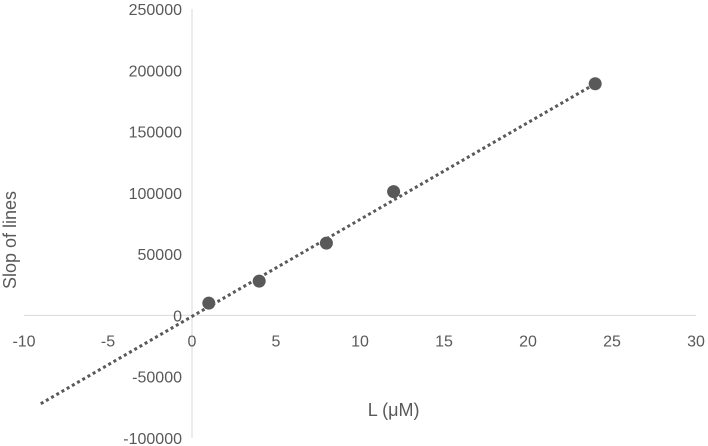 Image resolution: width=708 pixels, height=446 pixels. Describe the element at coordinates (10, 240) in the screenshot. I see `y-axis-title: Slop of lines` at that location.